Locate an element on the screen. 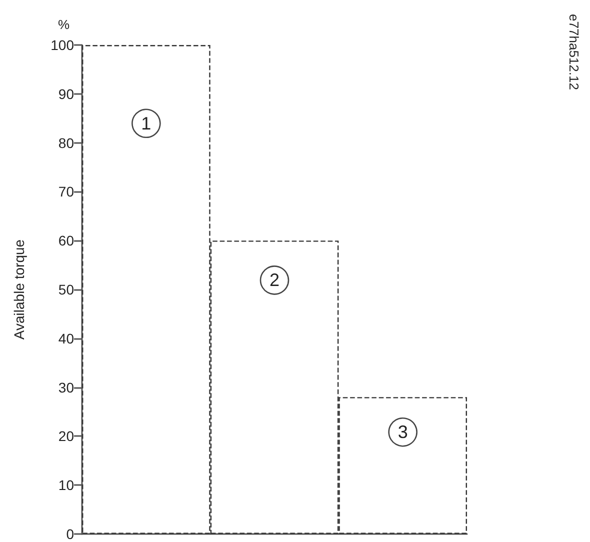 This screenshot has height=542, width=590. y-tick-label: 80 is located at coordinates (66, 142).